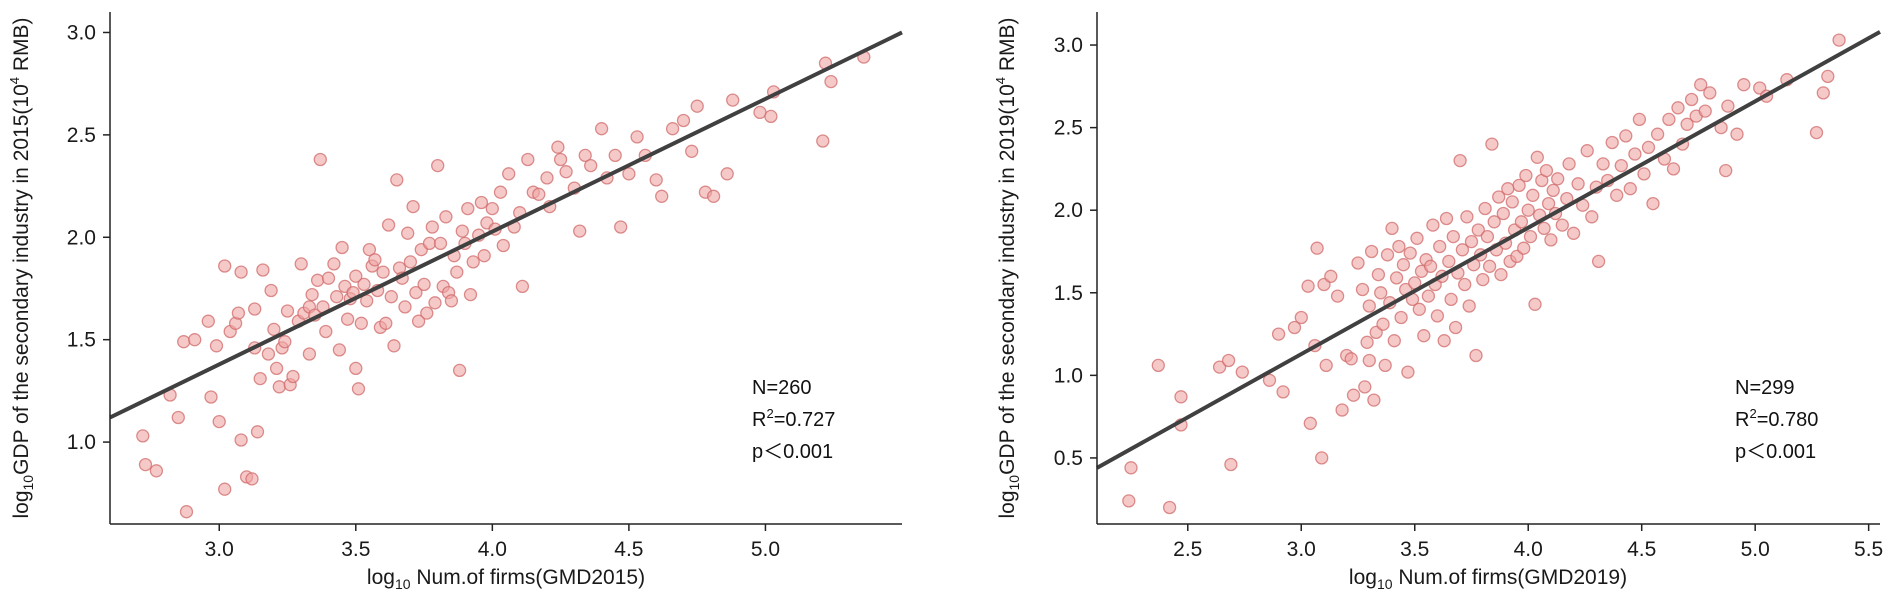 The height and width of the screenshot is (605, 1892). What do you see at coordinates (1075, 252) in the screenshot?
I see `y-ticks-right: 0.5 1.0 1.5 2.0 2.5 3.0` at bounding box center [1075, 252].